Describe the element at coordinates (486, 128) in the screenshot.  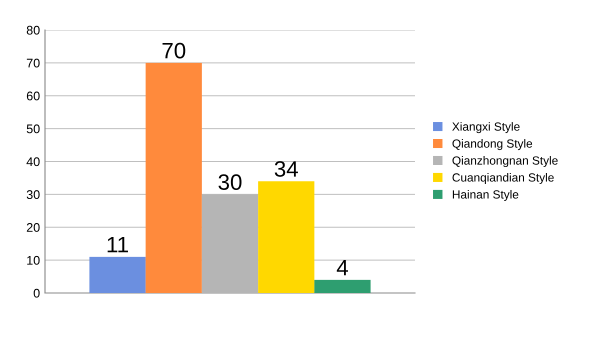
I see `legend-label: Xiangxi Style` at that location.